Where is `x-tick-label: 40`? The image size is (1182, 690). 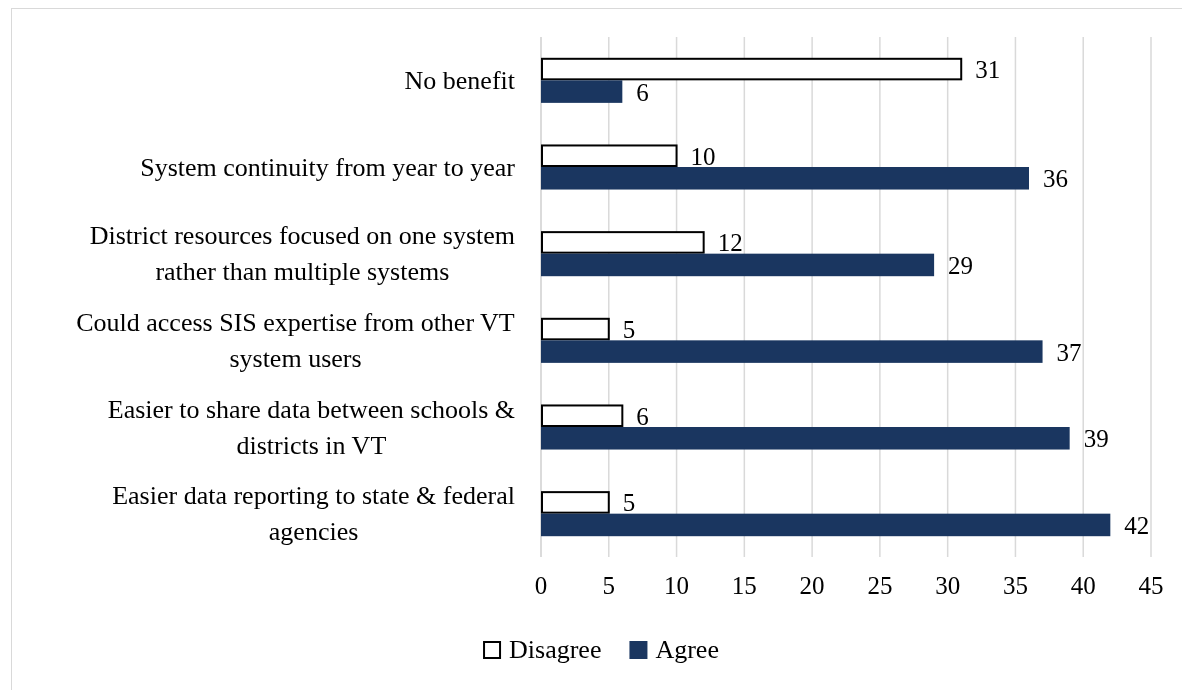
x-tick-label: 40 is located at coordinates (1083, 585).